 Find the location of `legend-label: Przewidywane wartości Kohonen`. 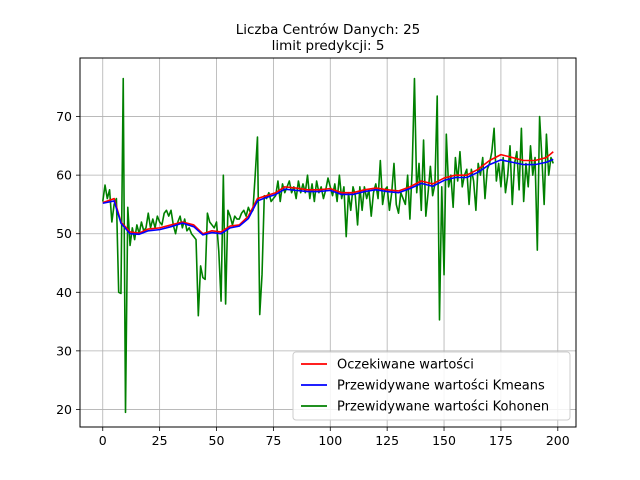

legend-label: Przewidywane wartości Kohonen is located at coordinates (443, 407).